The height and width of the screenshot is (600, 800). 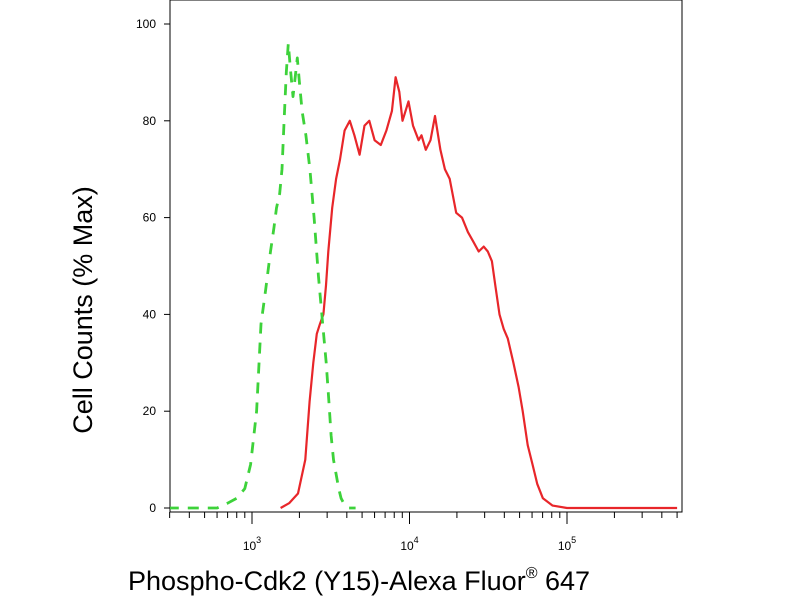 I want to click on y-axis-title: Cell Counts (% Max), so click(x=83, y=310).